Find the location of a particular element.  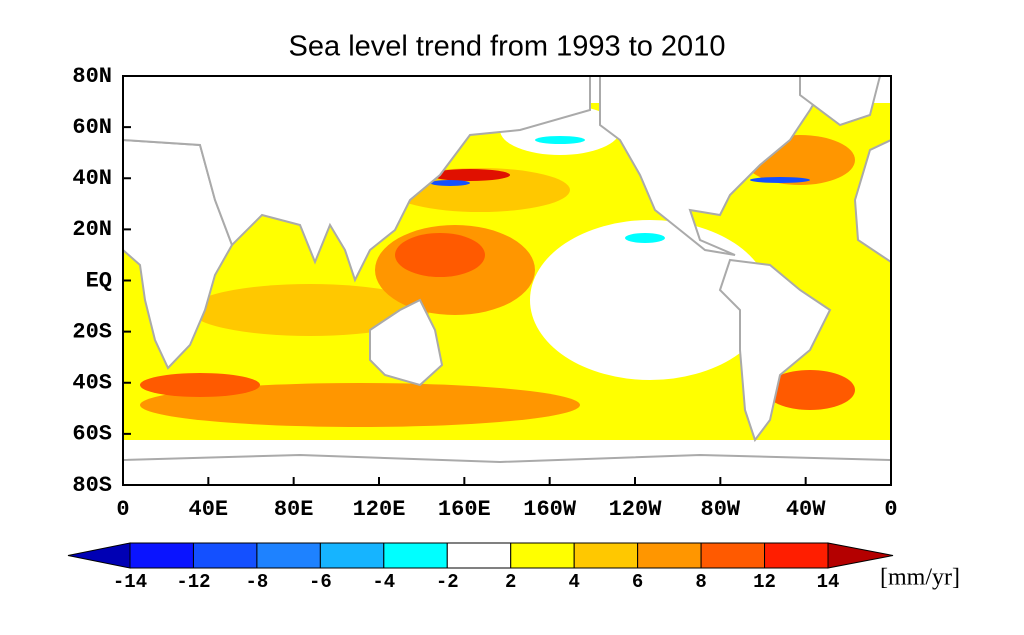

lon-label: 80E is located at coordinates (294, 509).